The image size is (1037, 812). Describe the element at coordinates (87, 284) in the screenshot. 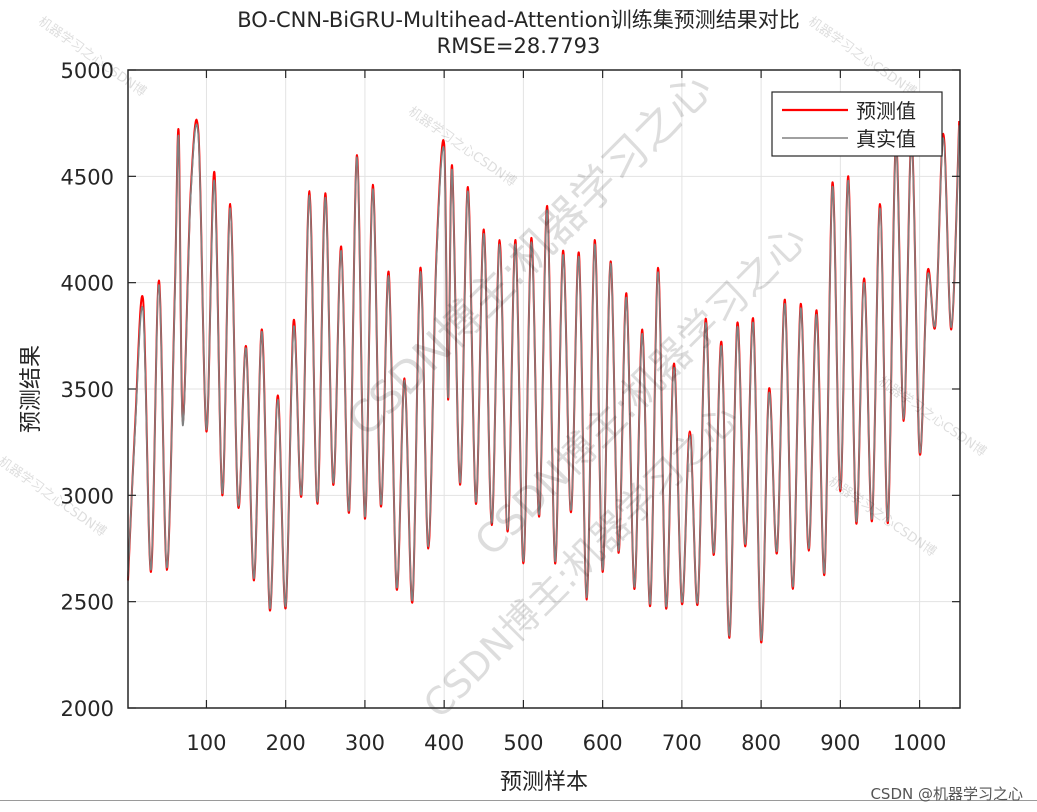

I see `y-tick-label: 4000` at that location.